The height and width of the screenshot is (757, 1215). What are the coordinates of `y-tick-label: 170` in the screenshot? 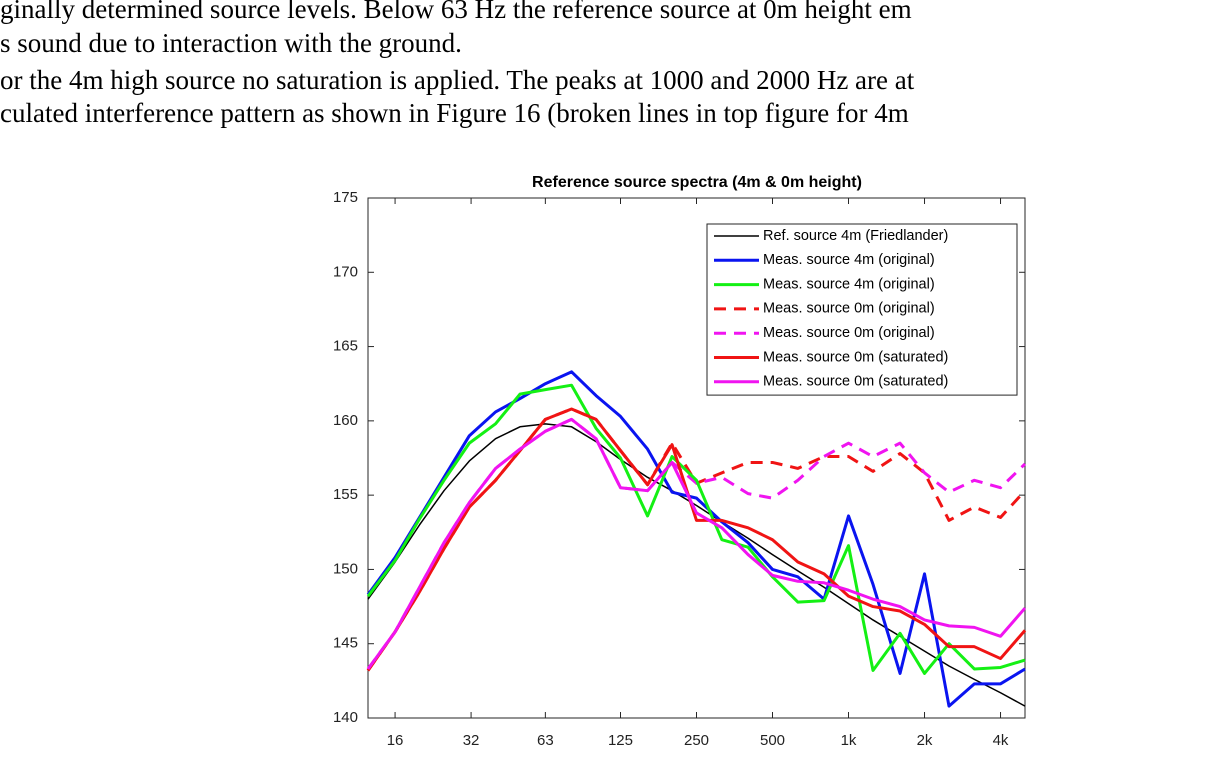 It's located at (345, 271).